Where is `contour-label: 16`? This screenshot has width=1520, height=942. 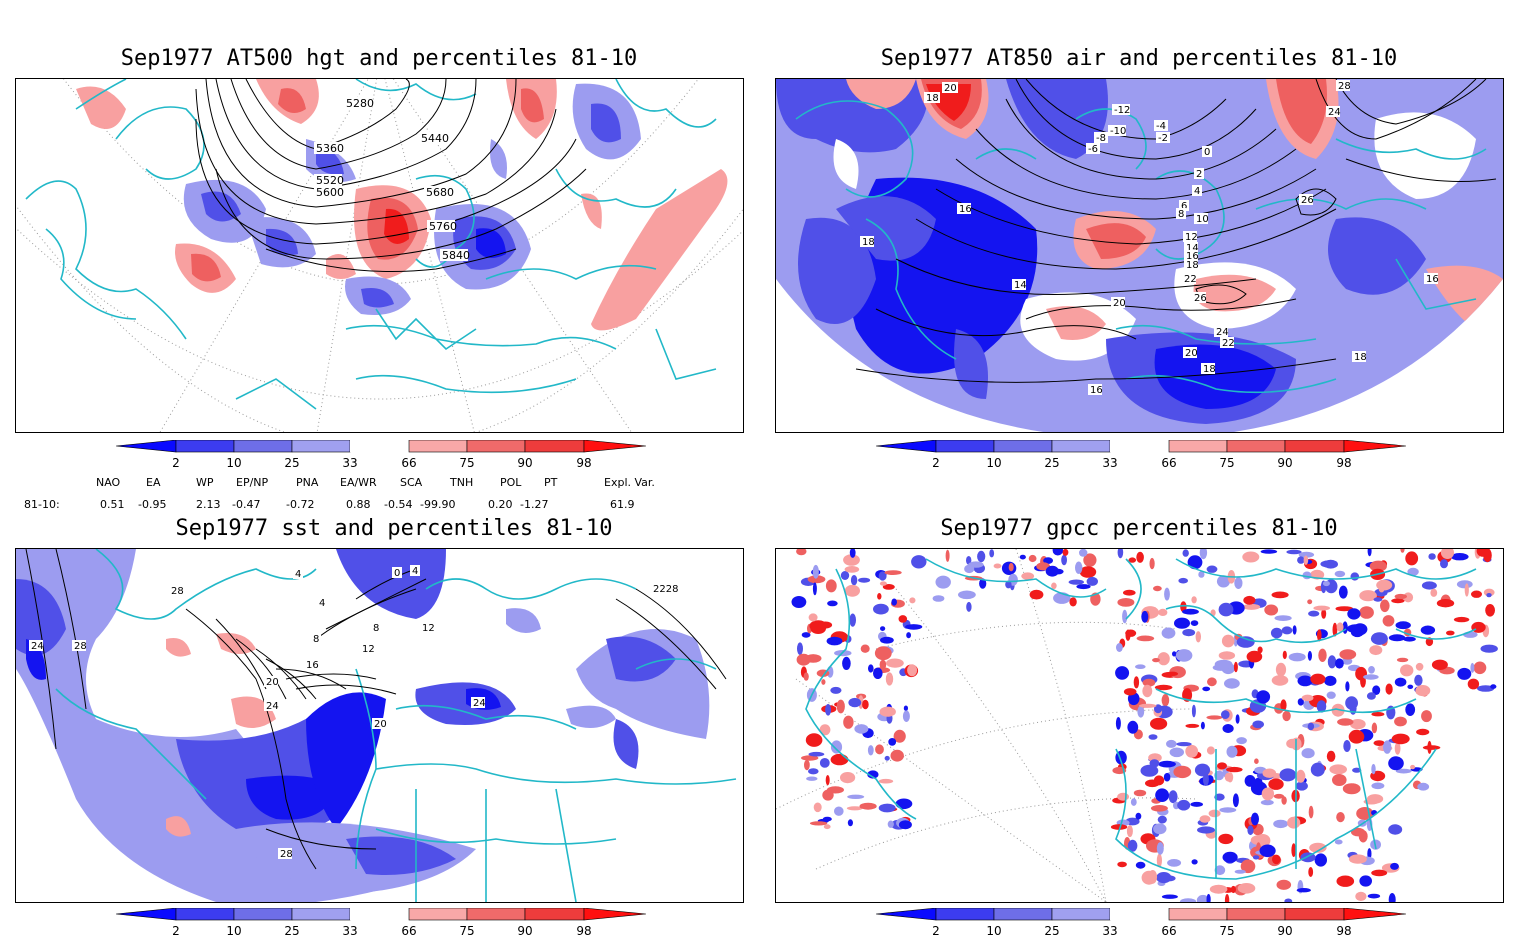 contour-label: 16 is located at coordinates (312, 665).